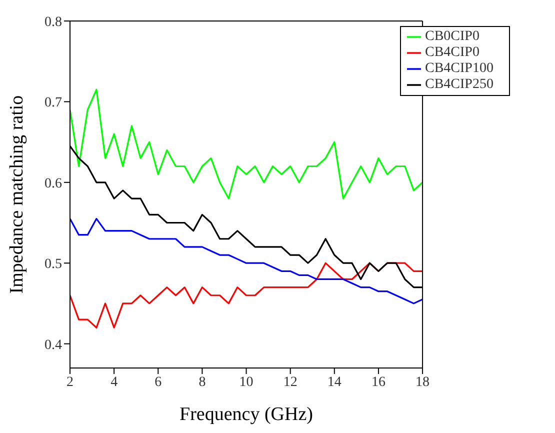 This screenshot has height=433, width=555. Describe the element at coordinates (452, 52) in the screenshot. I see `legend-label: CB4CIP0` at that location.